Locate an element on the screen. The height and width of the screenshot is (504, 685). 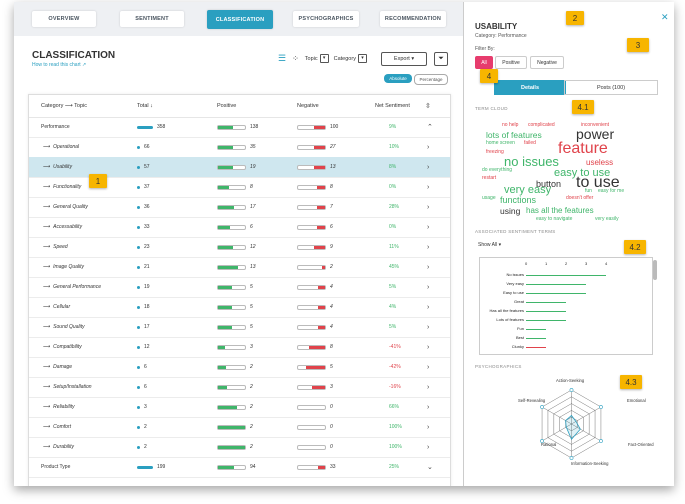
col-negative: Negative is located at coordinates (308, 106).